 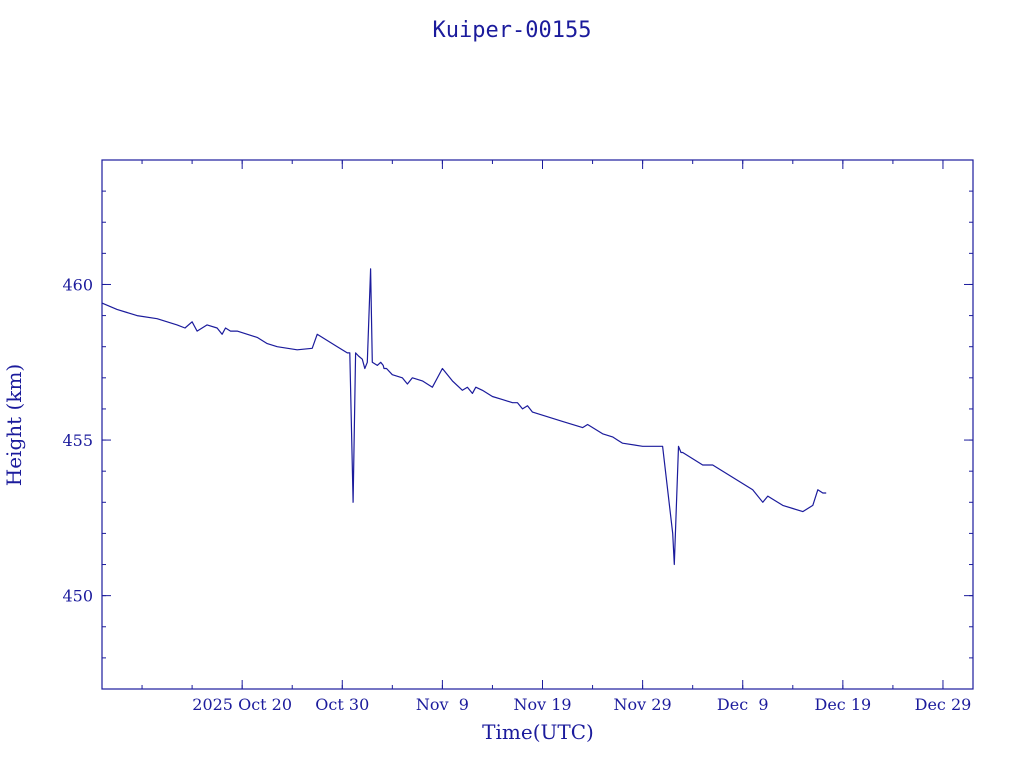 What do you see at coordinates (643, 704) in the screenshot?
I see `x-tick-label: Nov 29` at bounding box center [643, 704].